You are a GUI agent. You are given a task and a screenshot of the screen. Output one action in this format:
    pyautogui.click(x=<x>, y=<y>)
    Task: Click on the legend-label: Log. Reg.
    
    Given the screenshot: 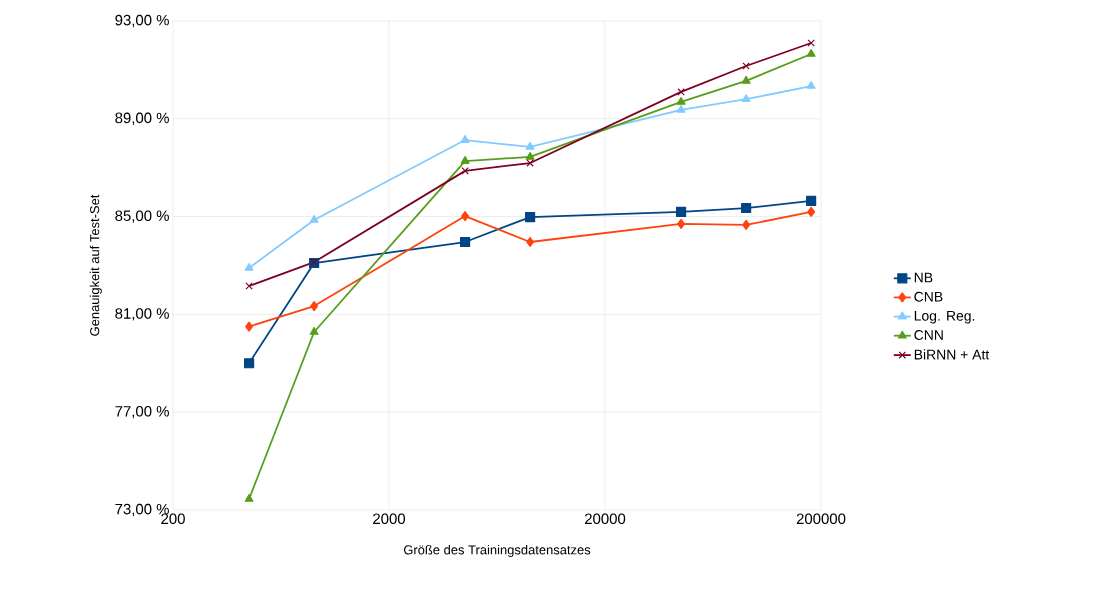 What is the action you would take?
    pyautogui.click(x=944, y=317)
    